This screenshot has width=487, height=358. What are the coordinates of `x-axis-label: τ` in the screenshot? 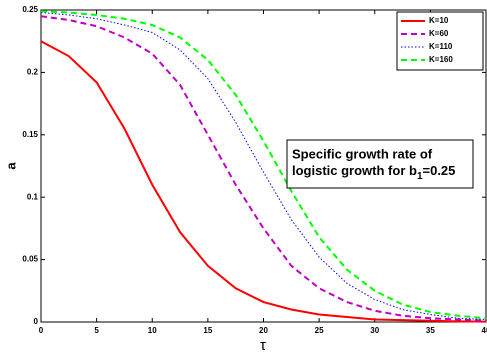 It's located at (263, 345).